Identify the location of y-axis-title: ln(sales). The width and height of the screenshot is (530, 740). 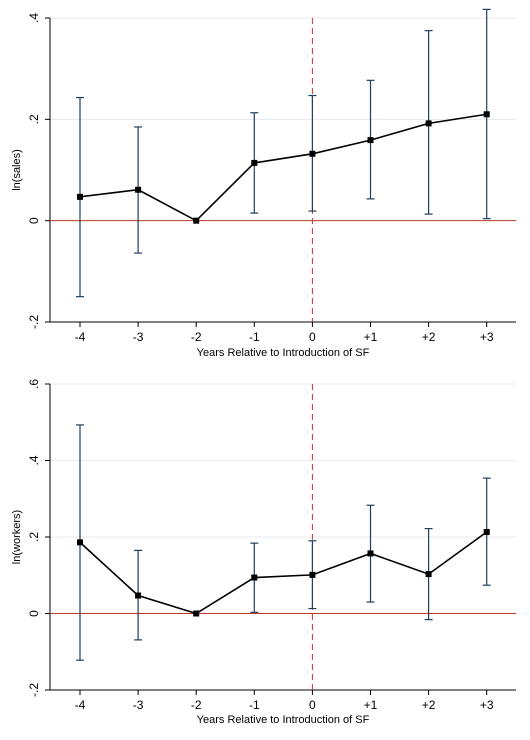
(17, 170).